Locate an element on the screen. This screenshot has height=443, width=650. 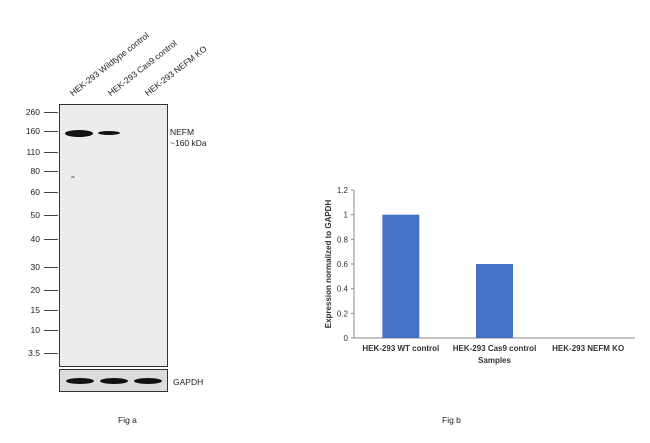
gapdh-label: GAPDH is located at coordinates (188, 382).